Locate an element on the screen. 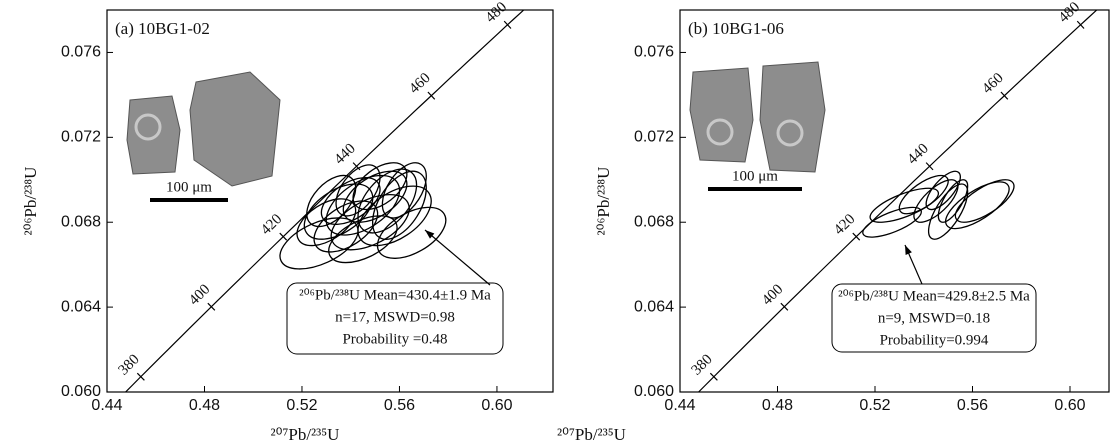 Image resolution: width=1115 pixels, height=446 pixels. arrow is located at coordinates (457, 257).